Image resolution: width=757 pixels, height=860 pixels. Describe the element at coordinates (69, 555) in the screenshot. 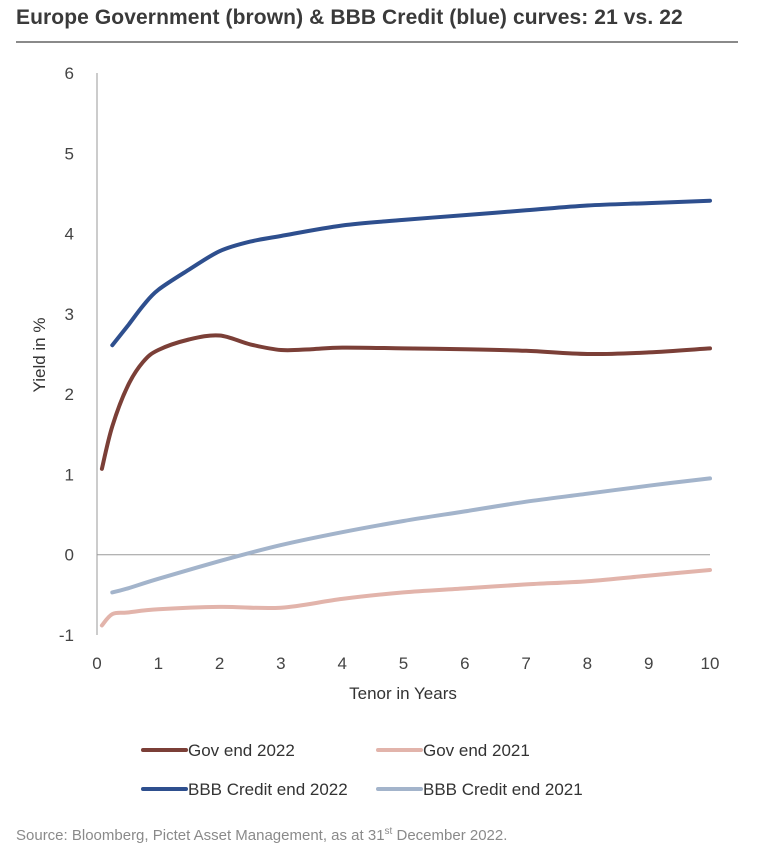

I see `y-tick-label: 0` at that location.